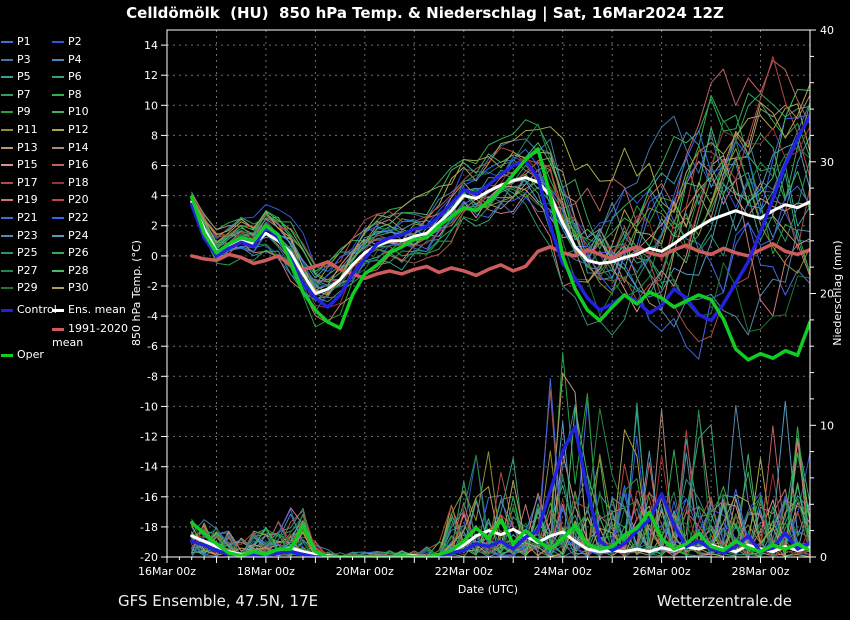 Image resolution: width=850 pixels, height=620 pixels. I want to click on y-left-tick-label: 10, so click(151, 105).